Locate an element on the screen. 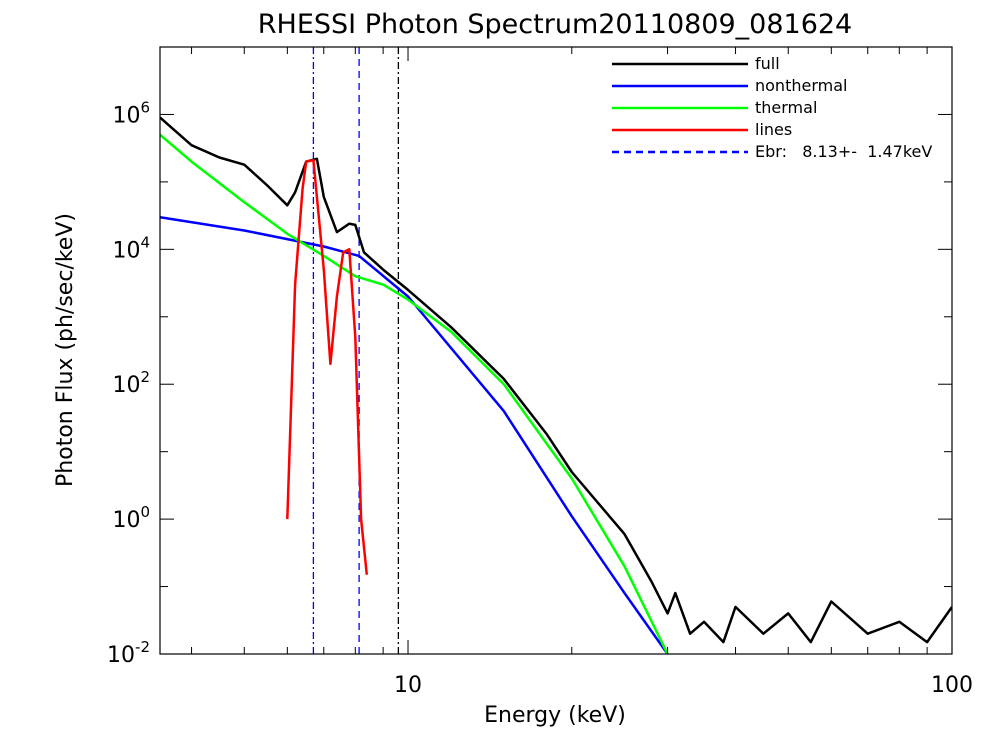 This screenshot has height=750, width=1000. y-tick-label: 10⁻² is located at coordinates (128, 653).